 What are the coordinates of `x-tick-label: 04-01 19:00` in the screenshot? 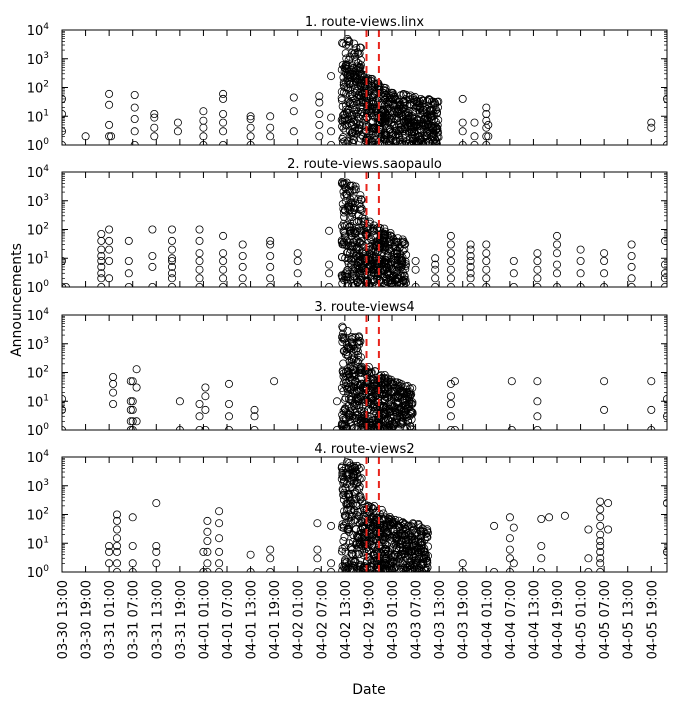 It's located at (275, 619).